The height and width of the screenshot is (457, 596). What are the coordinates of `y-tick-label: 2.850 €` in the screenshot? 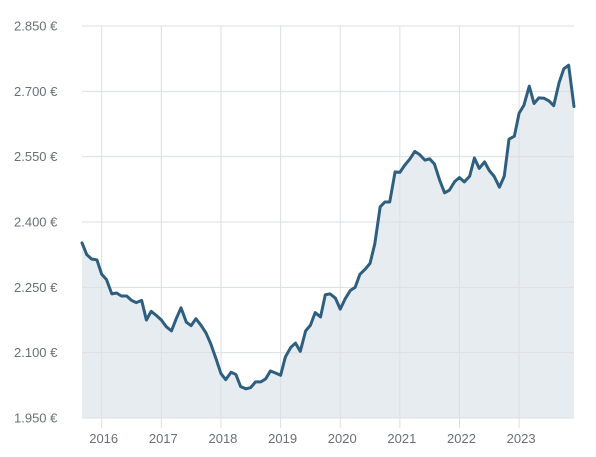 It's located at (36, 26).